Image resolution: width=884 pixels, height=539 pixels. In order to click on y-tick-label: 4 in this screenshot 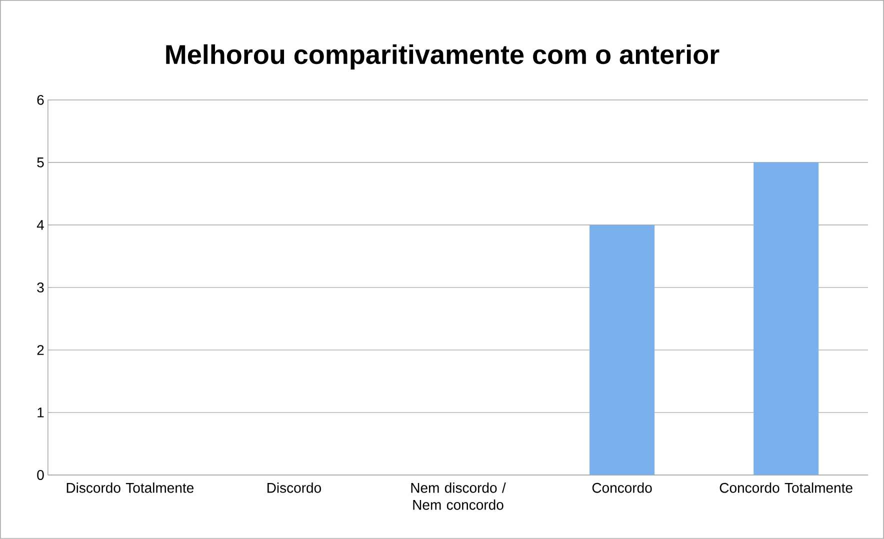, I will do `click(40, 225)`.